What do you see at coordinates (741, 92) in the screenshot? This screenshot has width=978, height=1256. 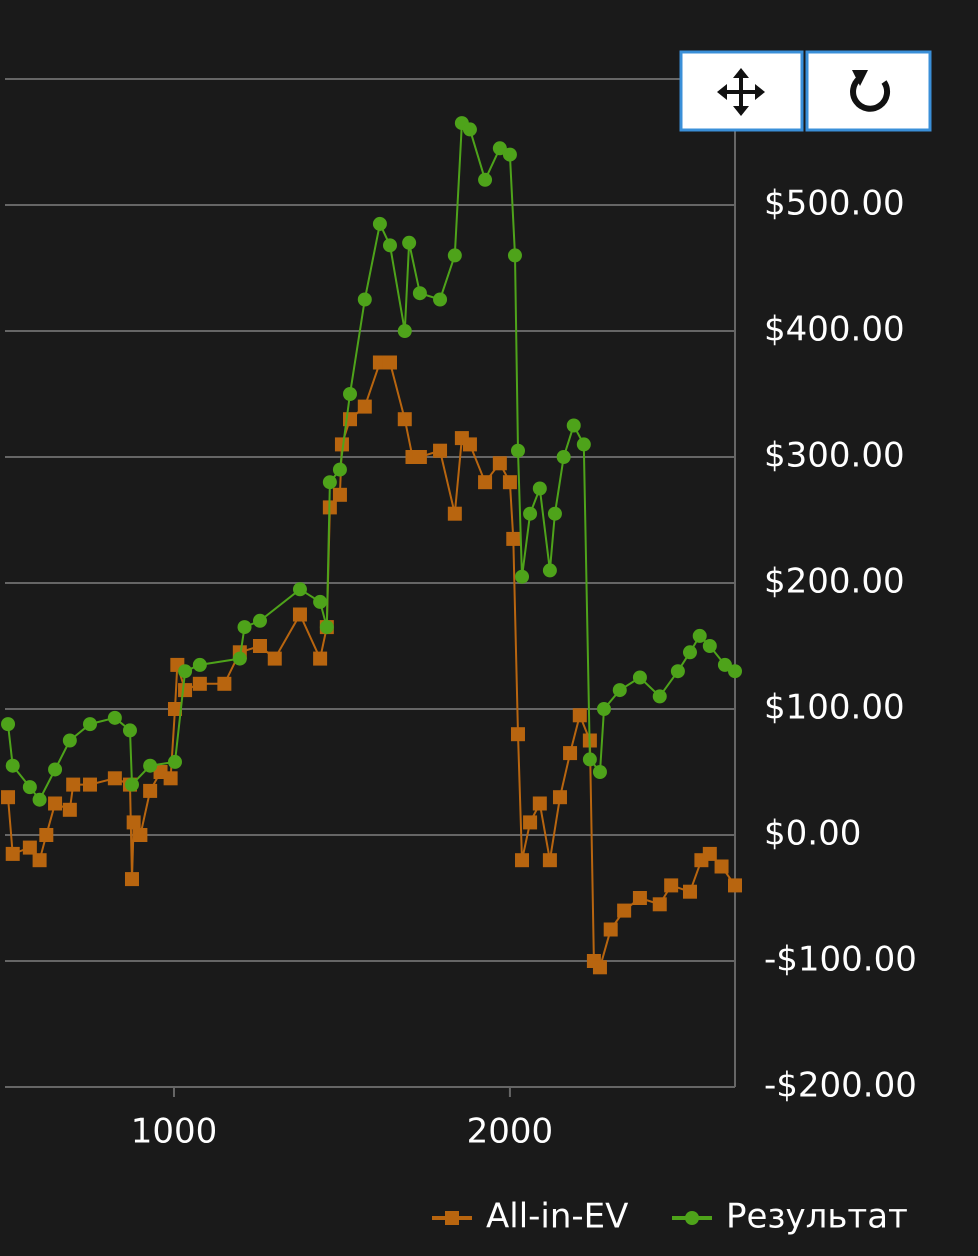 I see `pan-icon` at bounding box center [741, 92].